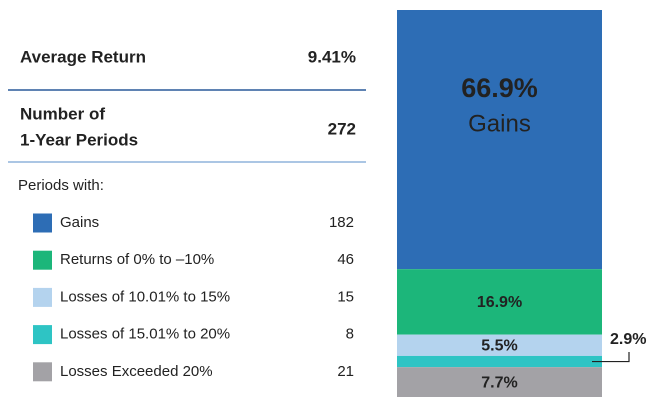  I want to click on row-label: Average Return, so click(83, 56).